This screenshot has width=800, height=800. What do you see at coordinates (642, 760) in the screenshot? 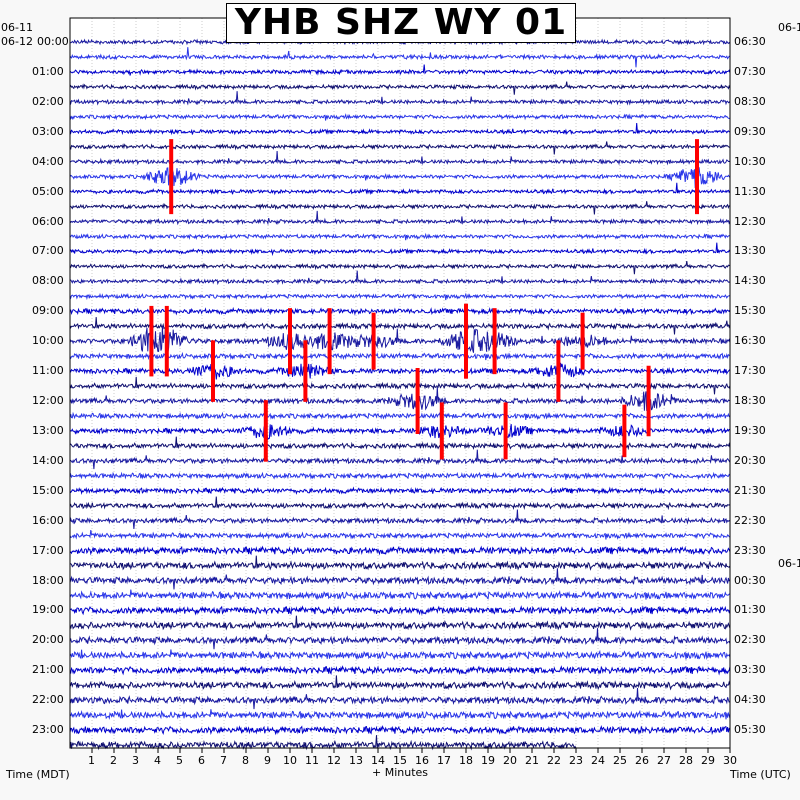
I see `x-tick-label: 26` at bounding box center [642, 760].